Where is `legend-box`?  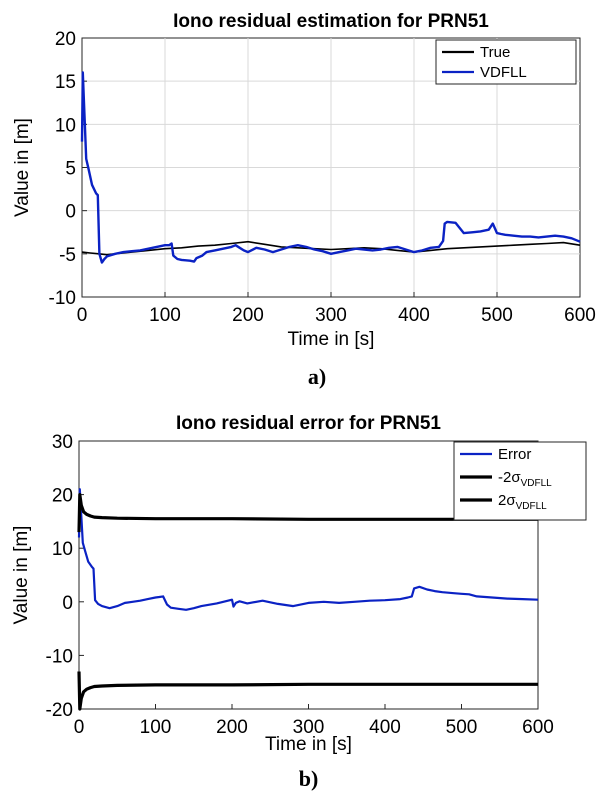 legend-box is located at coordinates (506, 62).